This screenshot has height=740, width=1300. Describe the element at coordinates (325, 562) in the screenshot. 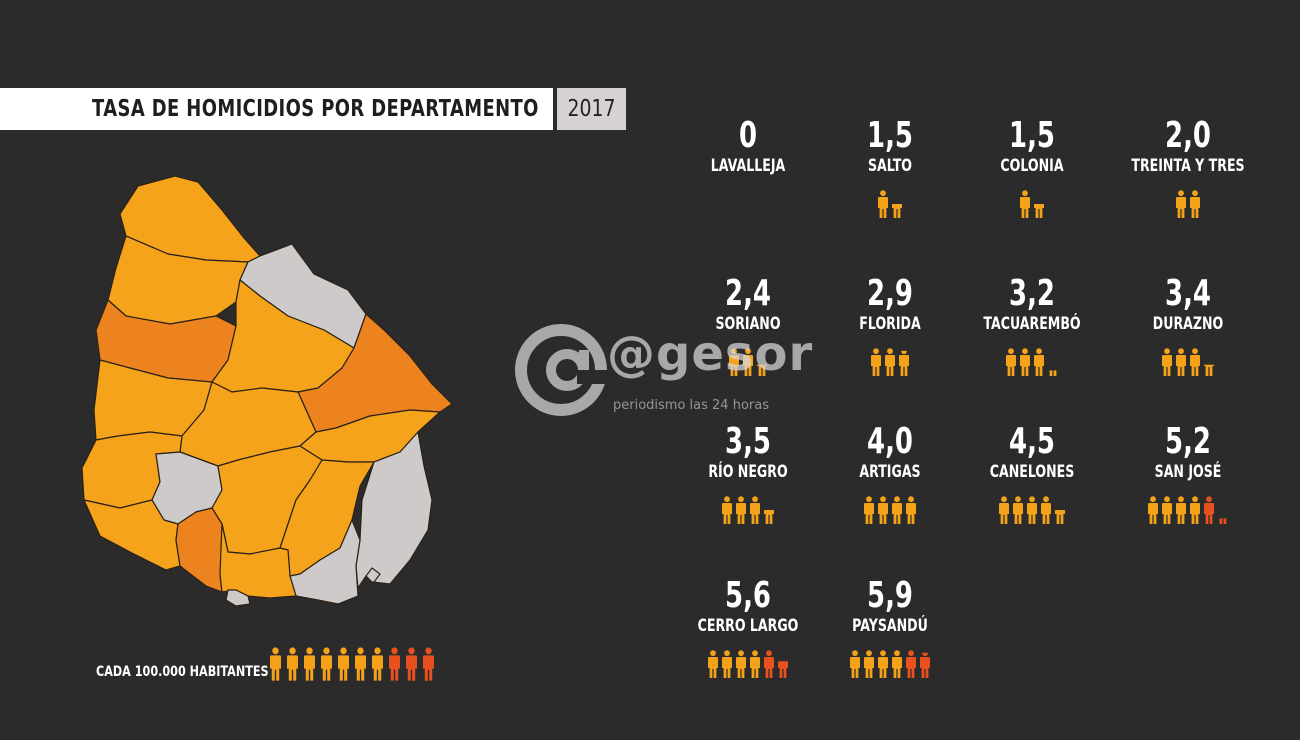

I see `map-dept-maldonado` at that location.